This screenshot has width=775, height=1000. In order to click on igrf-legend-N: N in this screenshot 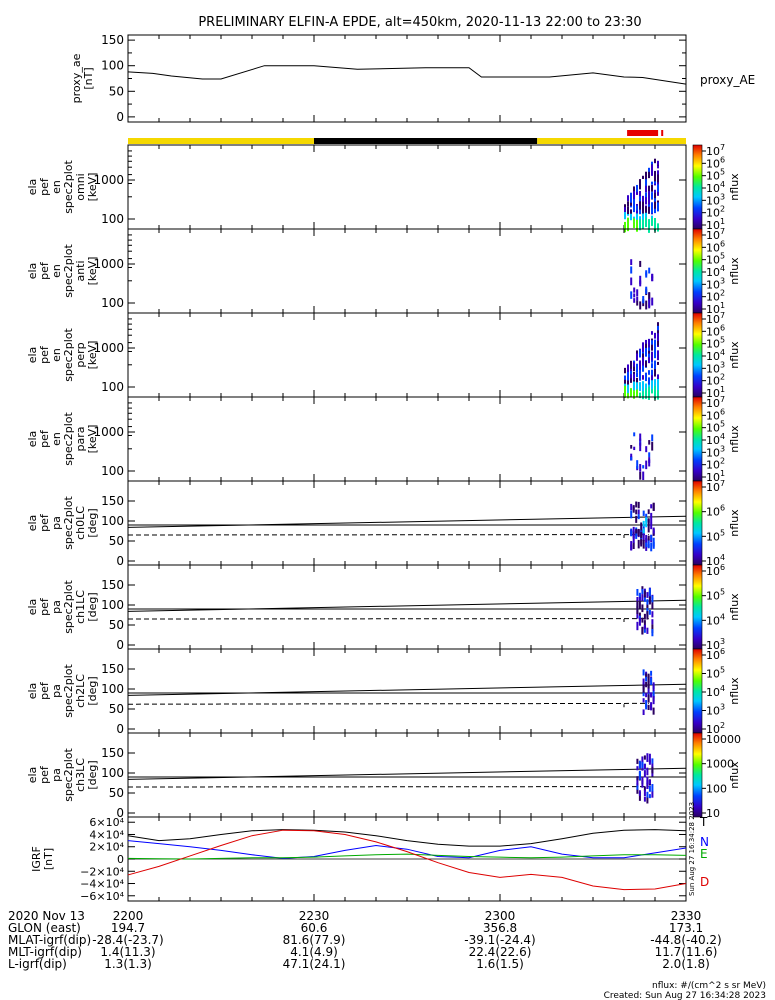, I will do `click(704, 842)`.